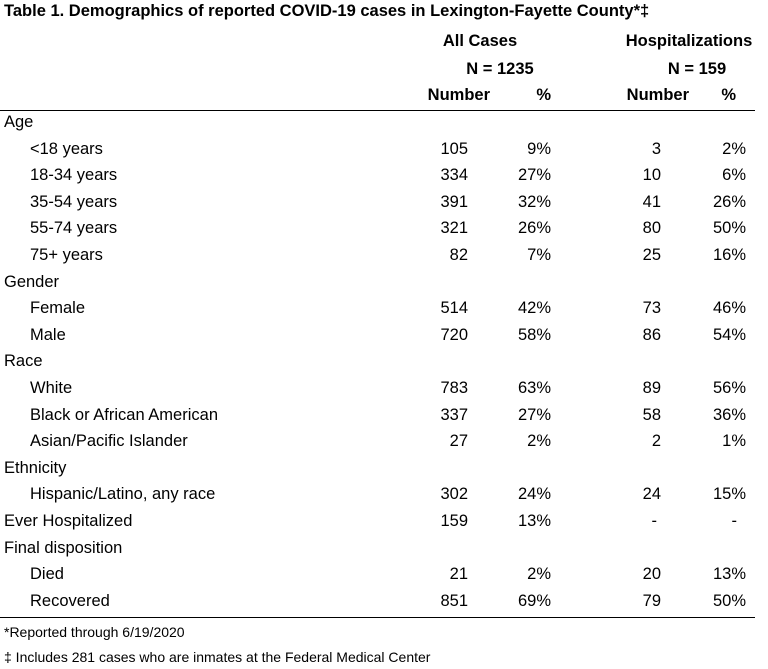 The image size is (768, 669). Describe the element at coordinates (458, 95) in the screenshot. I see `col-header-number-all: Number` at that location.